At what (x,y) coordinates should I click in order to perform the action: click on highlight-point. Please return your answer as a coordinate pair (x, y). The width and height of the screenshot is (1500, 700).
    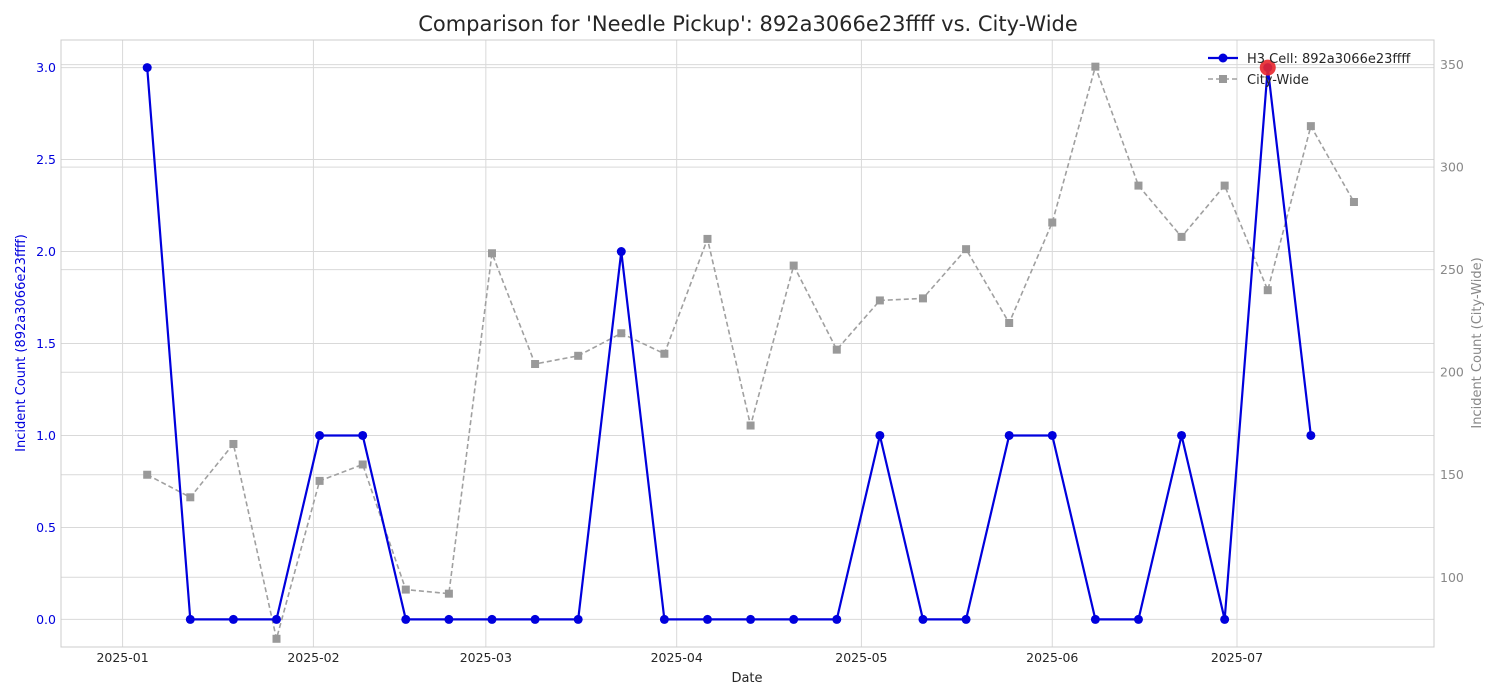
    Looking at the image, I should click on (1267, 67).